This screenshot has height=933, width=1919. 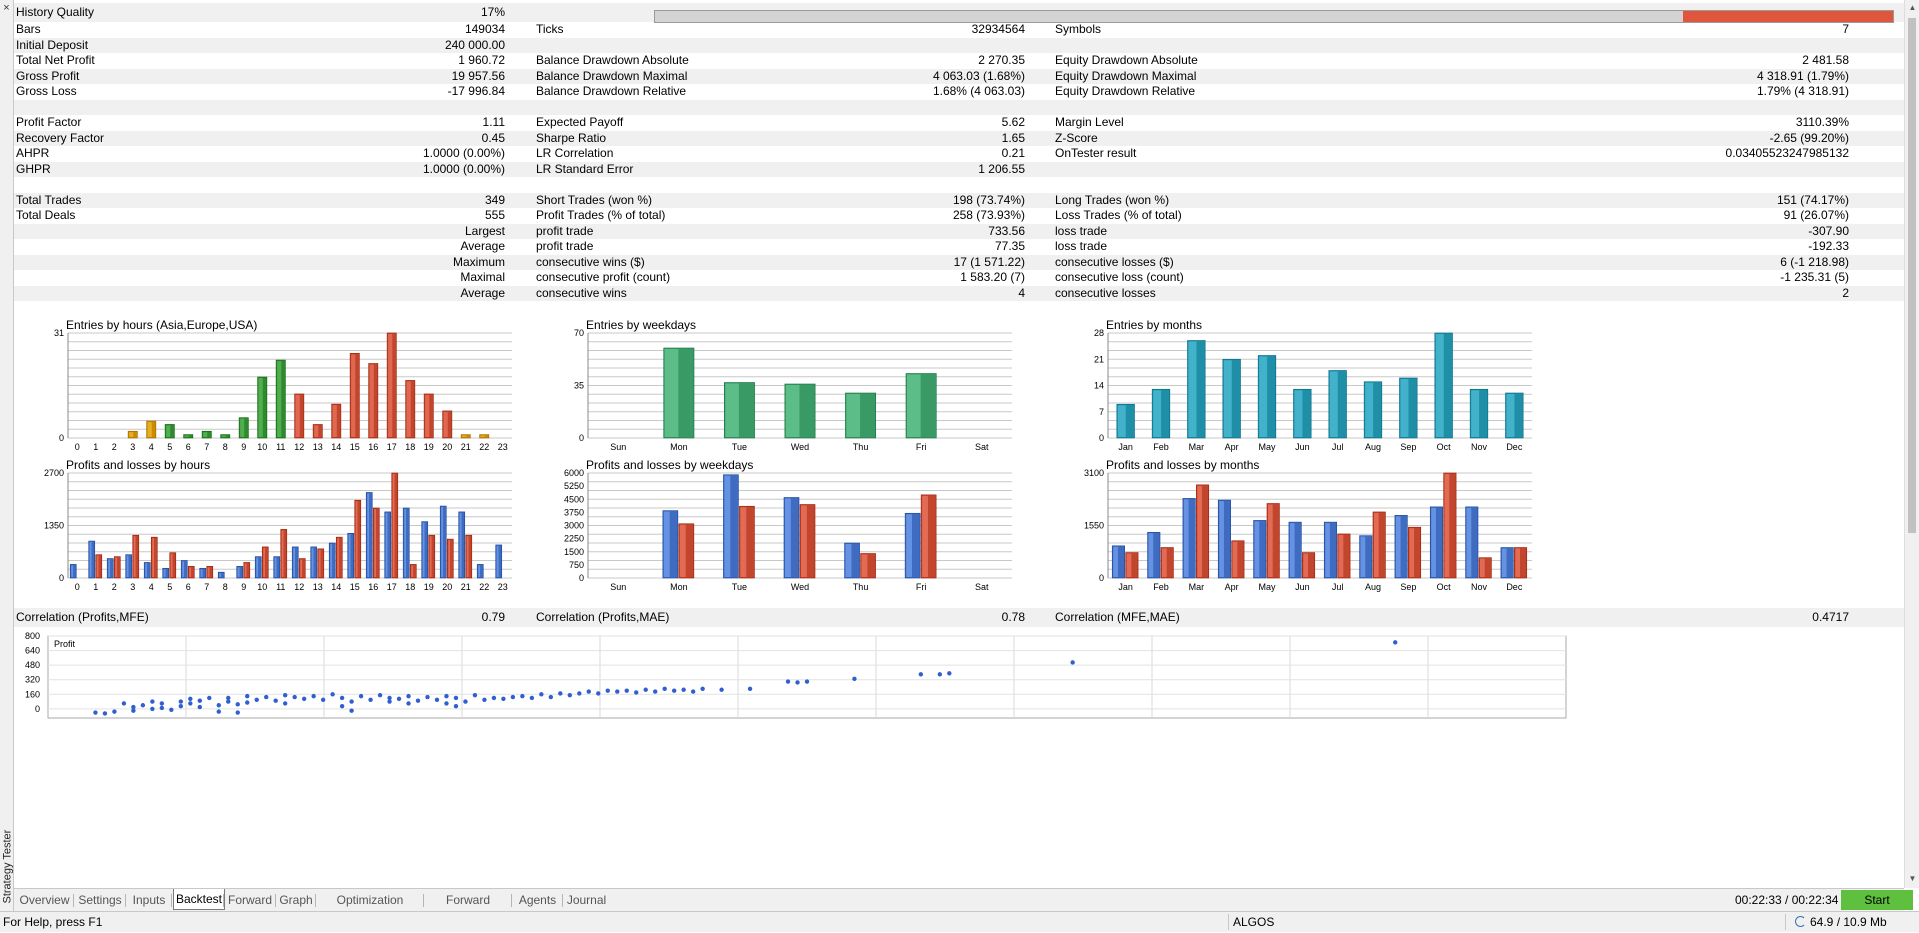 What do you see at coordinates (296, 900) in the screenshot?
I see `tab-graph: Graph` at bounding box center [296, 900].